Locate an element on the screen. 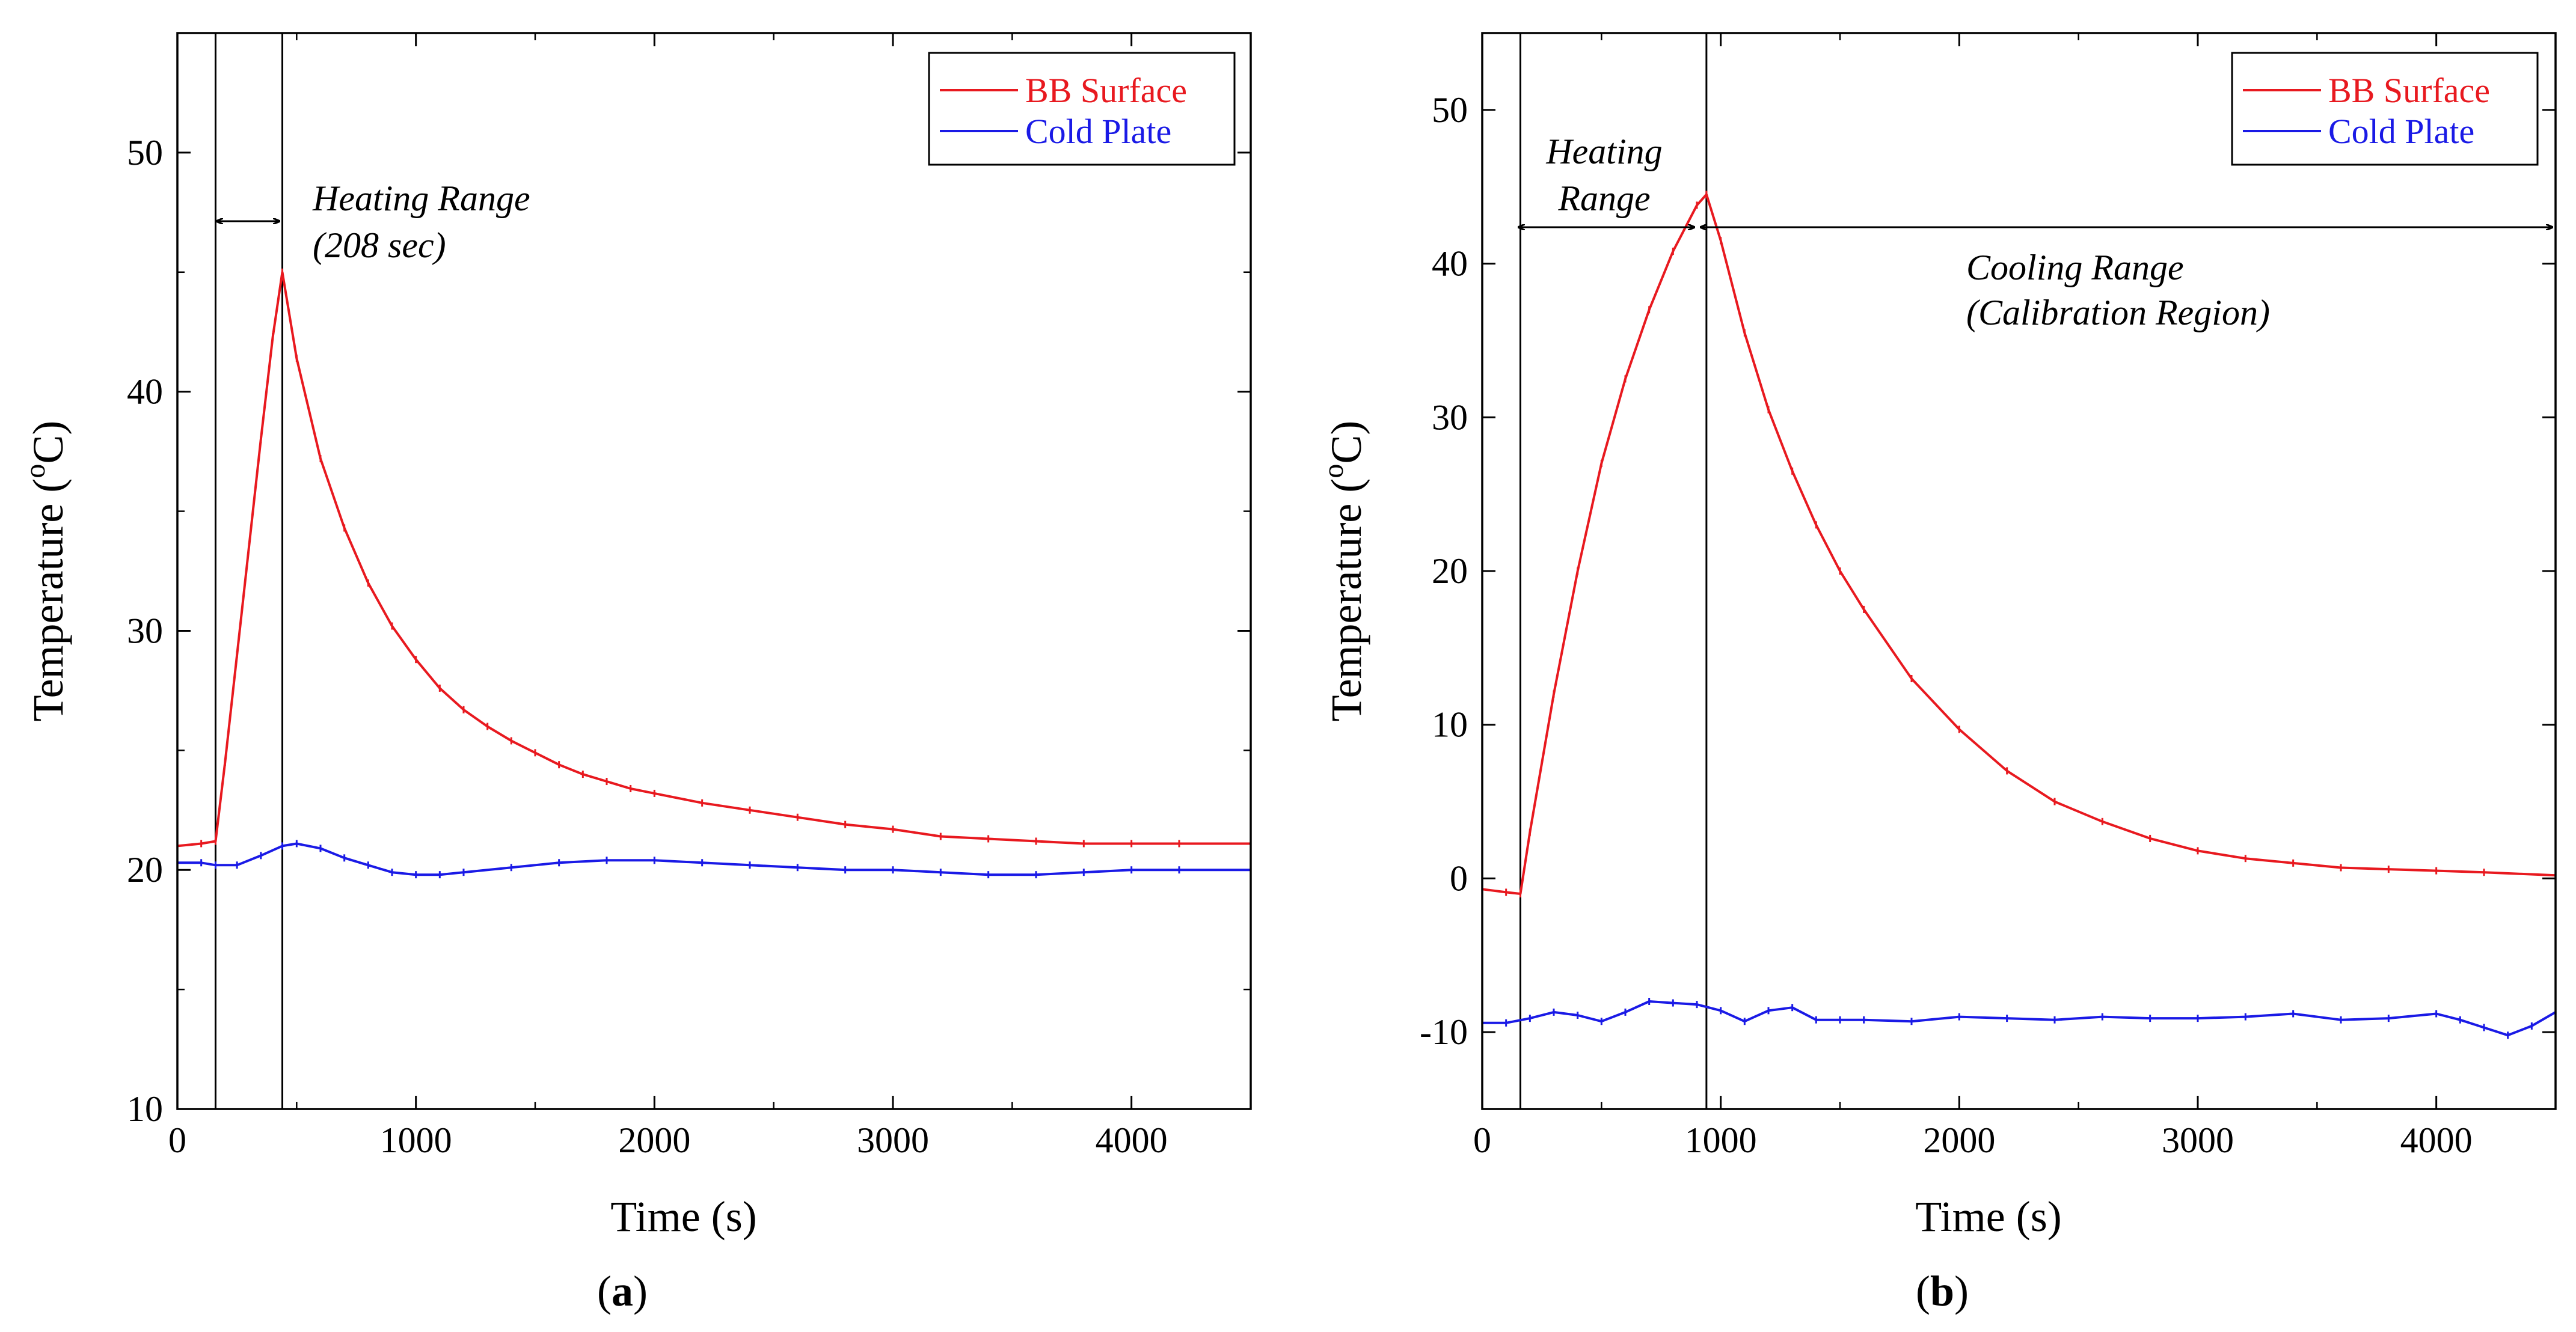  panel-b-y-axis-label-unit: C) is located at coordinates (1346, 442).